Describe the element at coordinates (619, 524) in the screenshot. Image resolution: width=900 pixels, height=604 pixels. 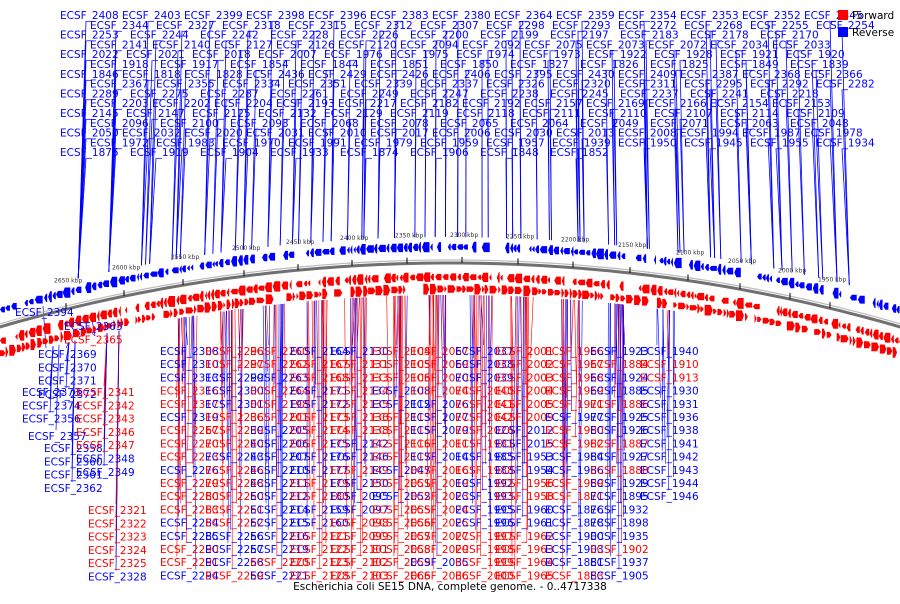
I see `gene-label: ECSF_1898` at that location.